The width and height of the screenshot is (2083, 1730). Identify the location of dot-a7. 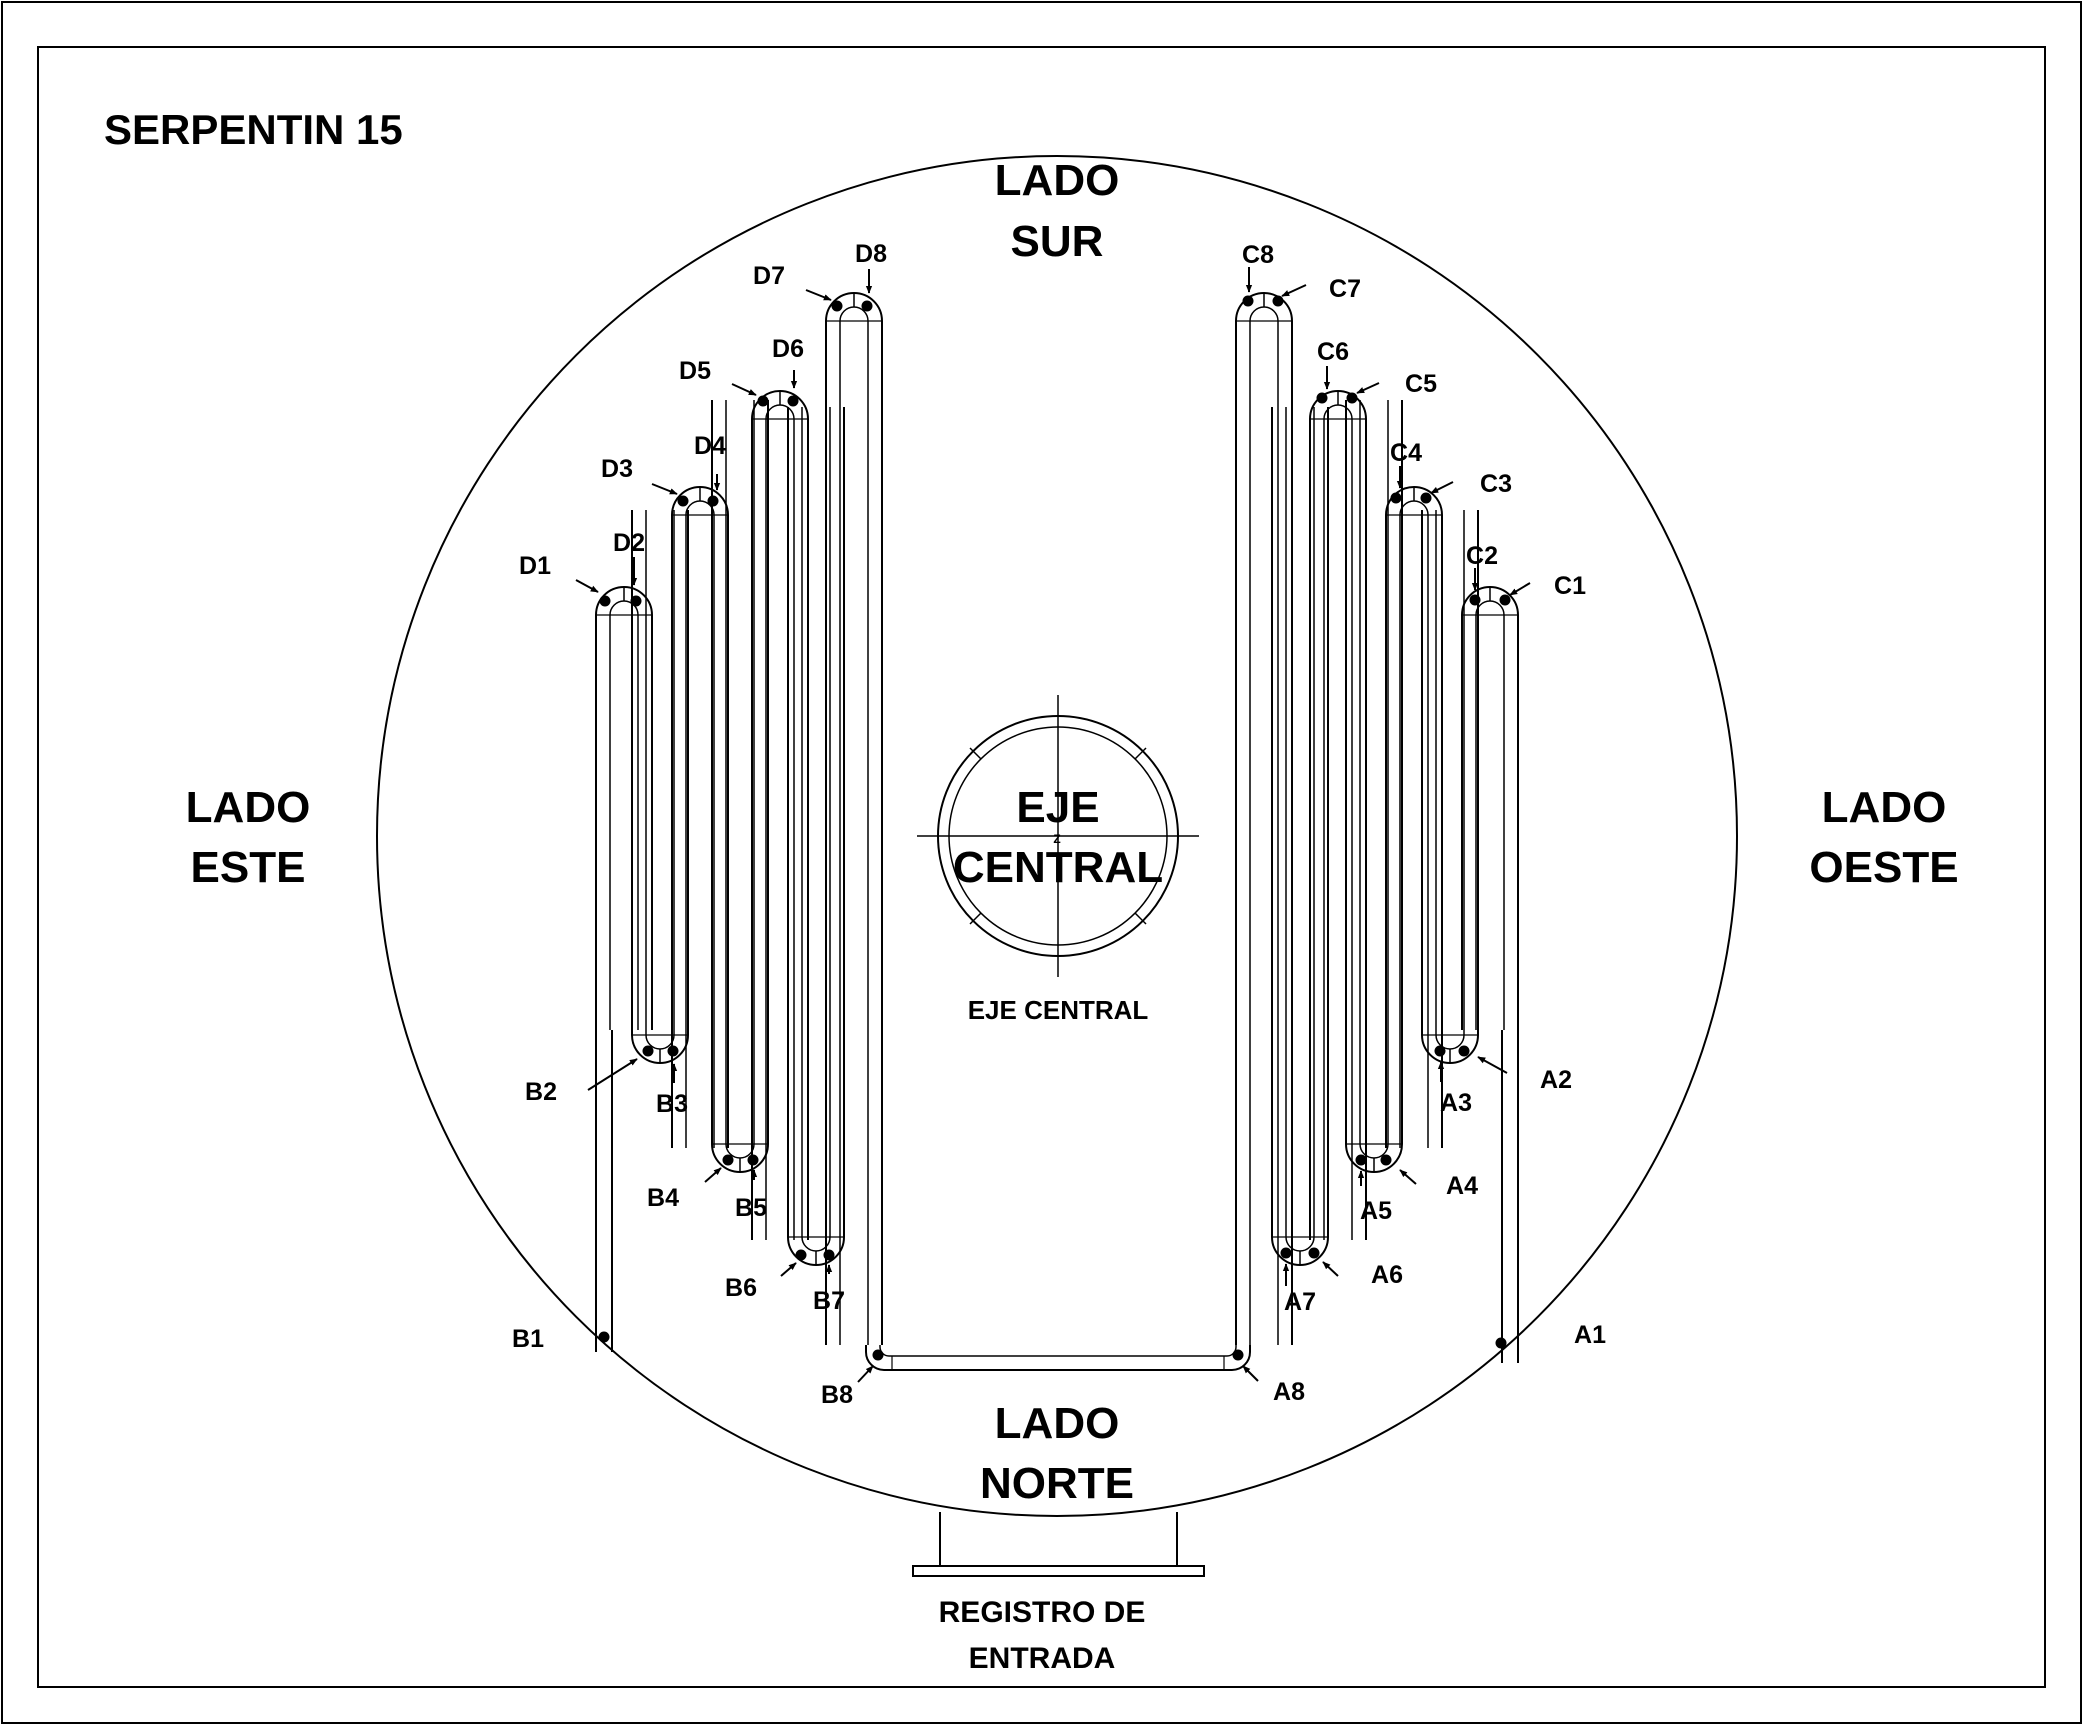
(1286, 1253).